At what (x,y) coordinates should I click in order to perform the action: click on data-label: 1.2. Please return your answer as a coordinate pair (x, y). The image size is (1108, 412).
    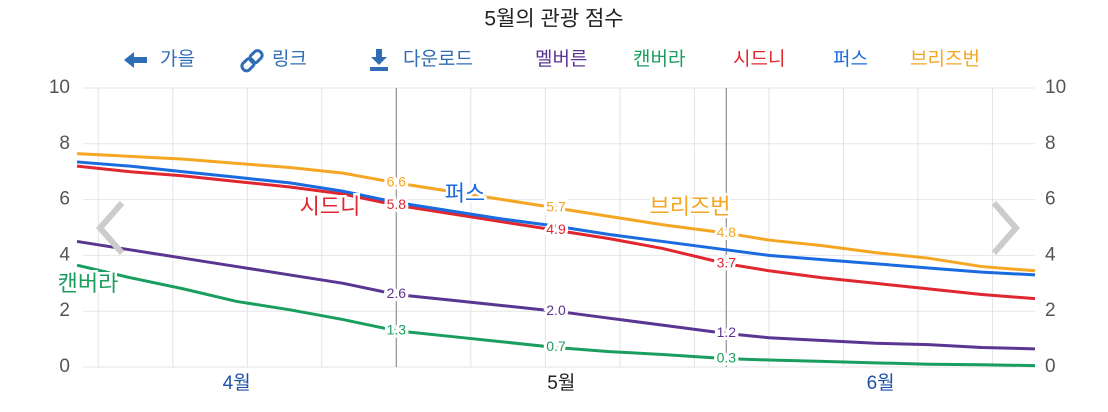
    Looking at the image, I should click on (727, 332).